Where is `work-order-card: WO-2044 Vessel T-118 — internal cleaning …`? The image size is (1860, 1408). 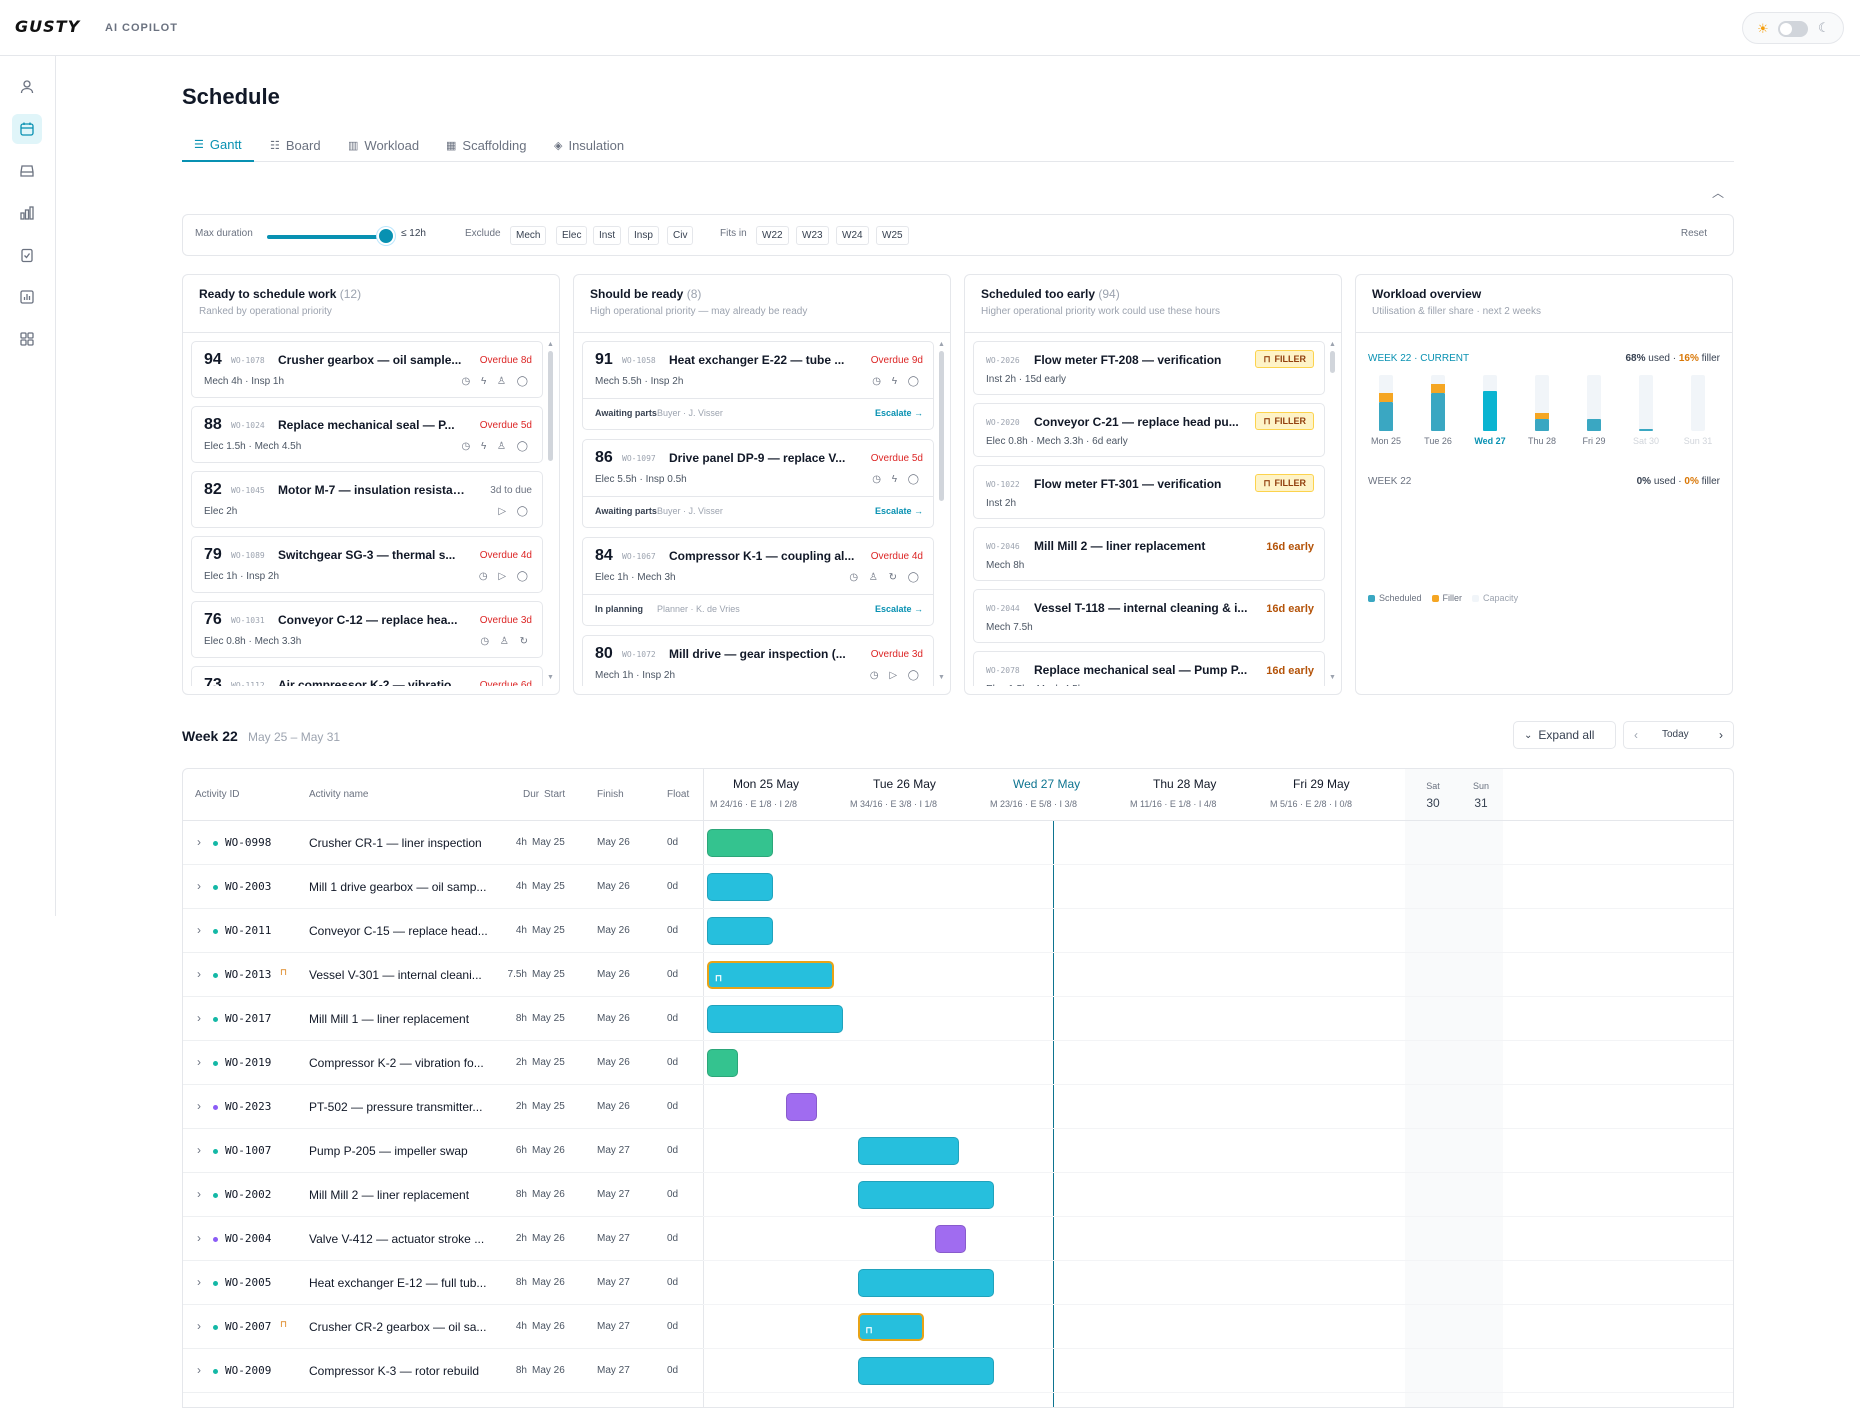
work-order-card: WO-2044 Vessel T-118 — internal cleaning … is located at coordinates (1149, 616).